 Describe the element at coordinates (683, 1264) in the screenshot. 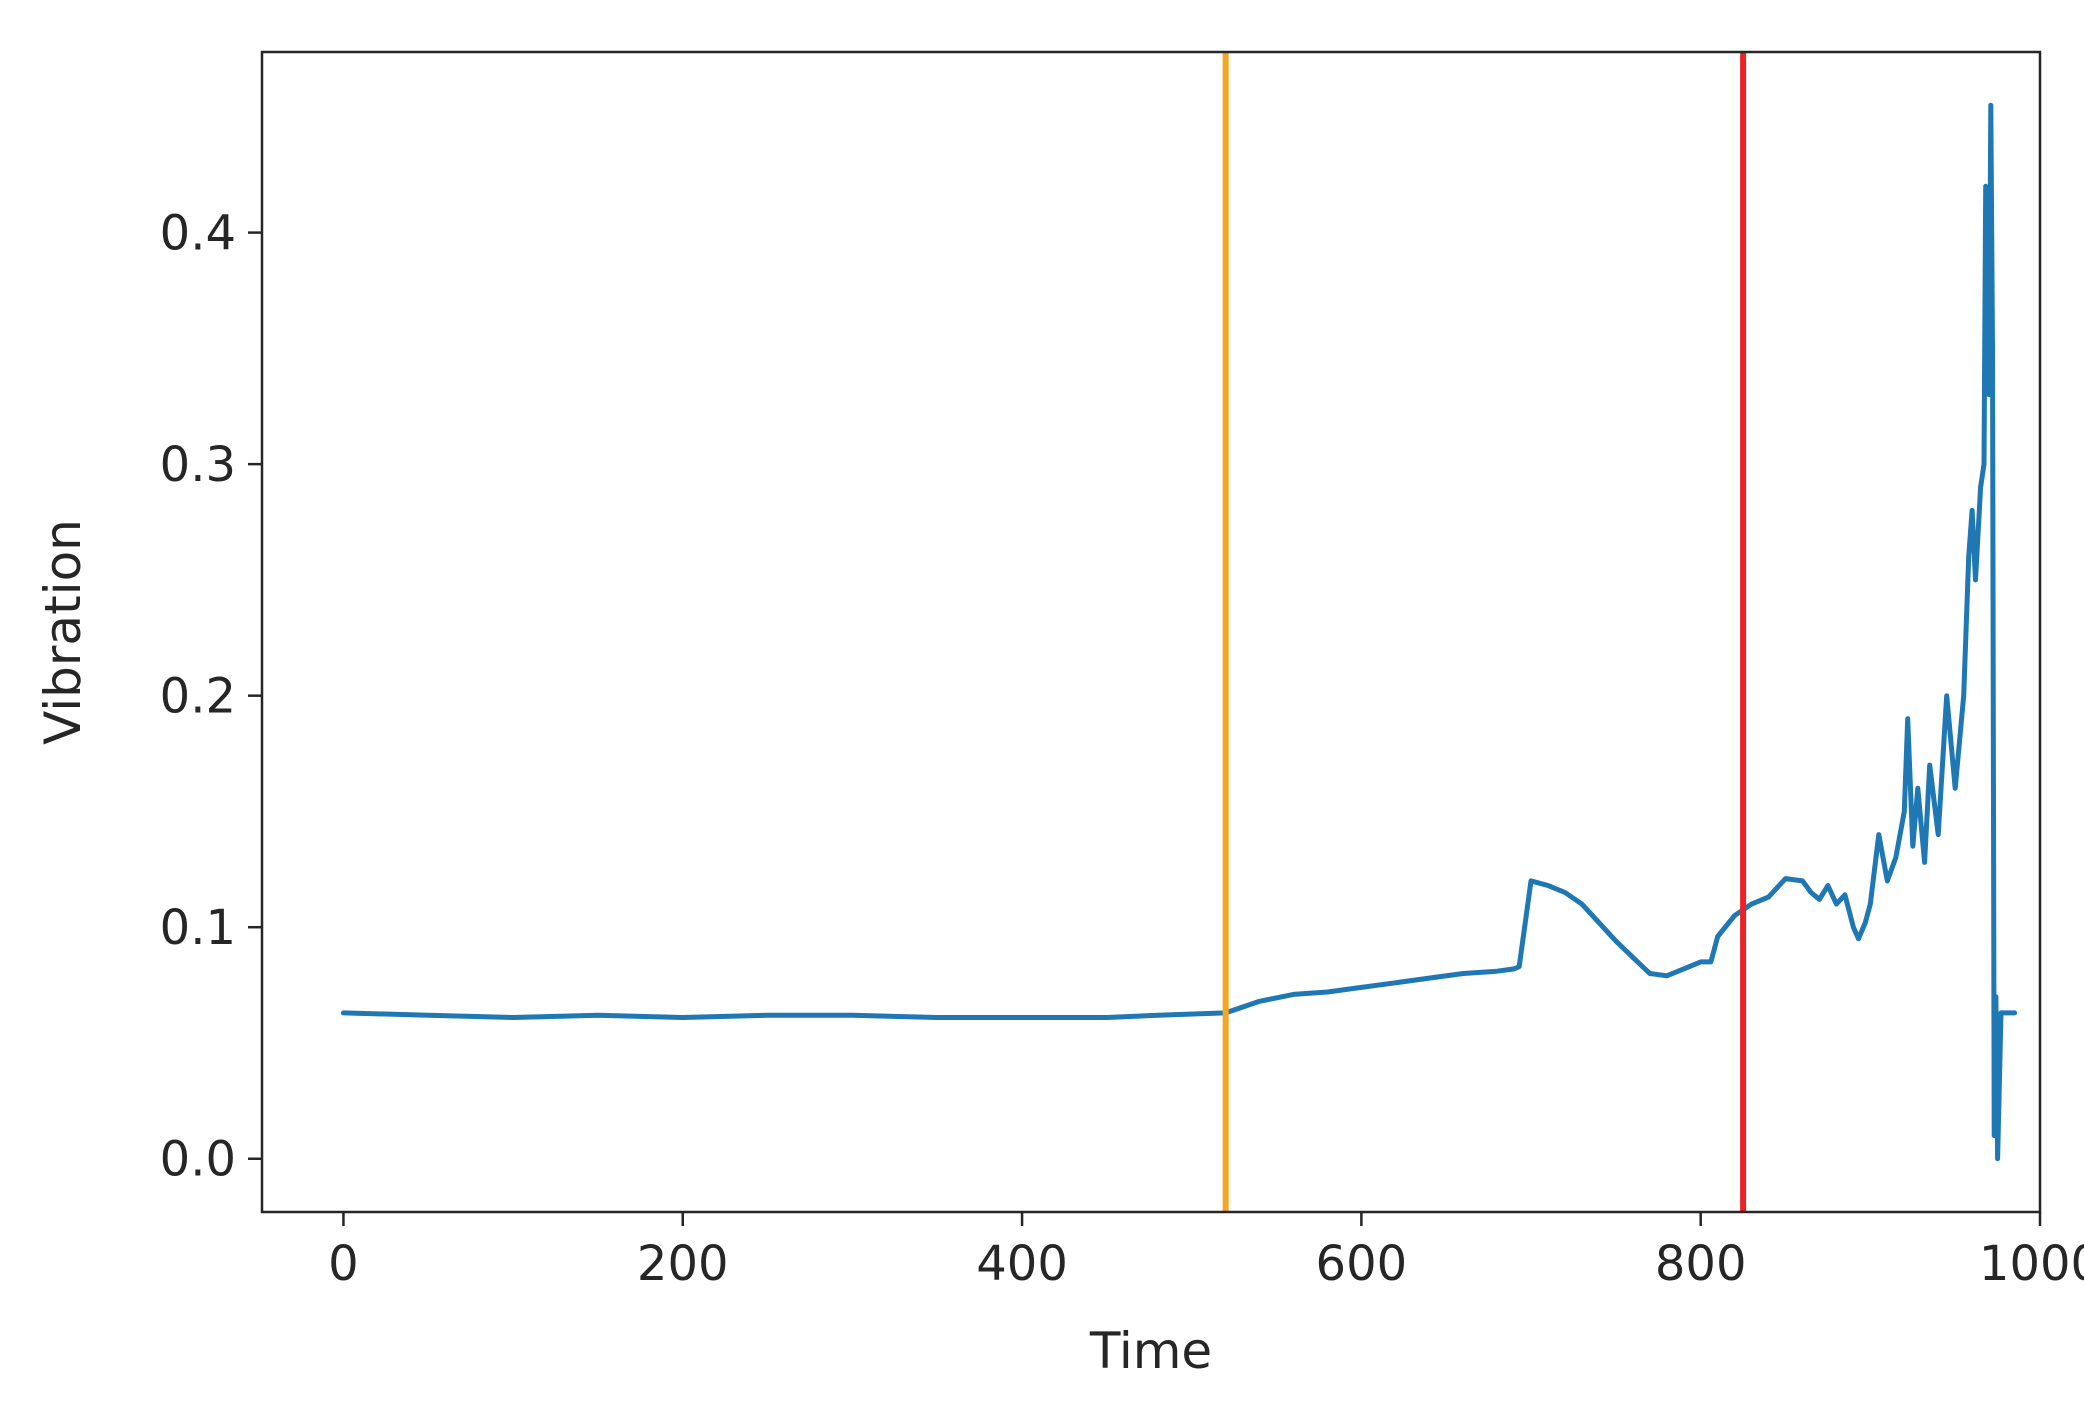

I see `x-tick-label: 200` at that location.